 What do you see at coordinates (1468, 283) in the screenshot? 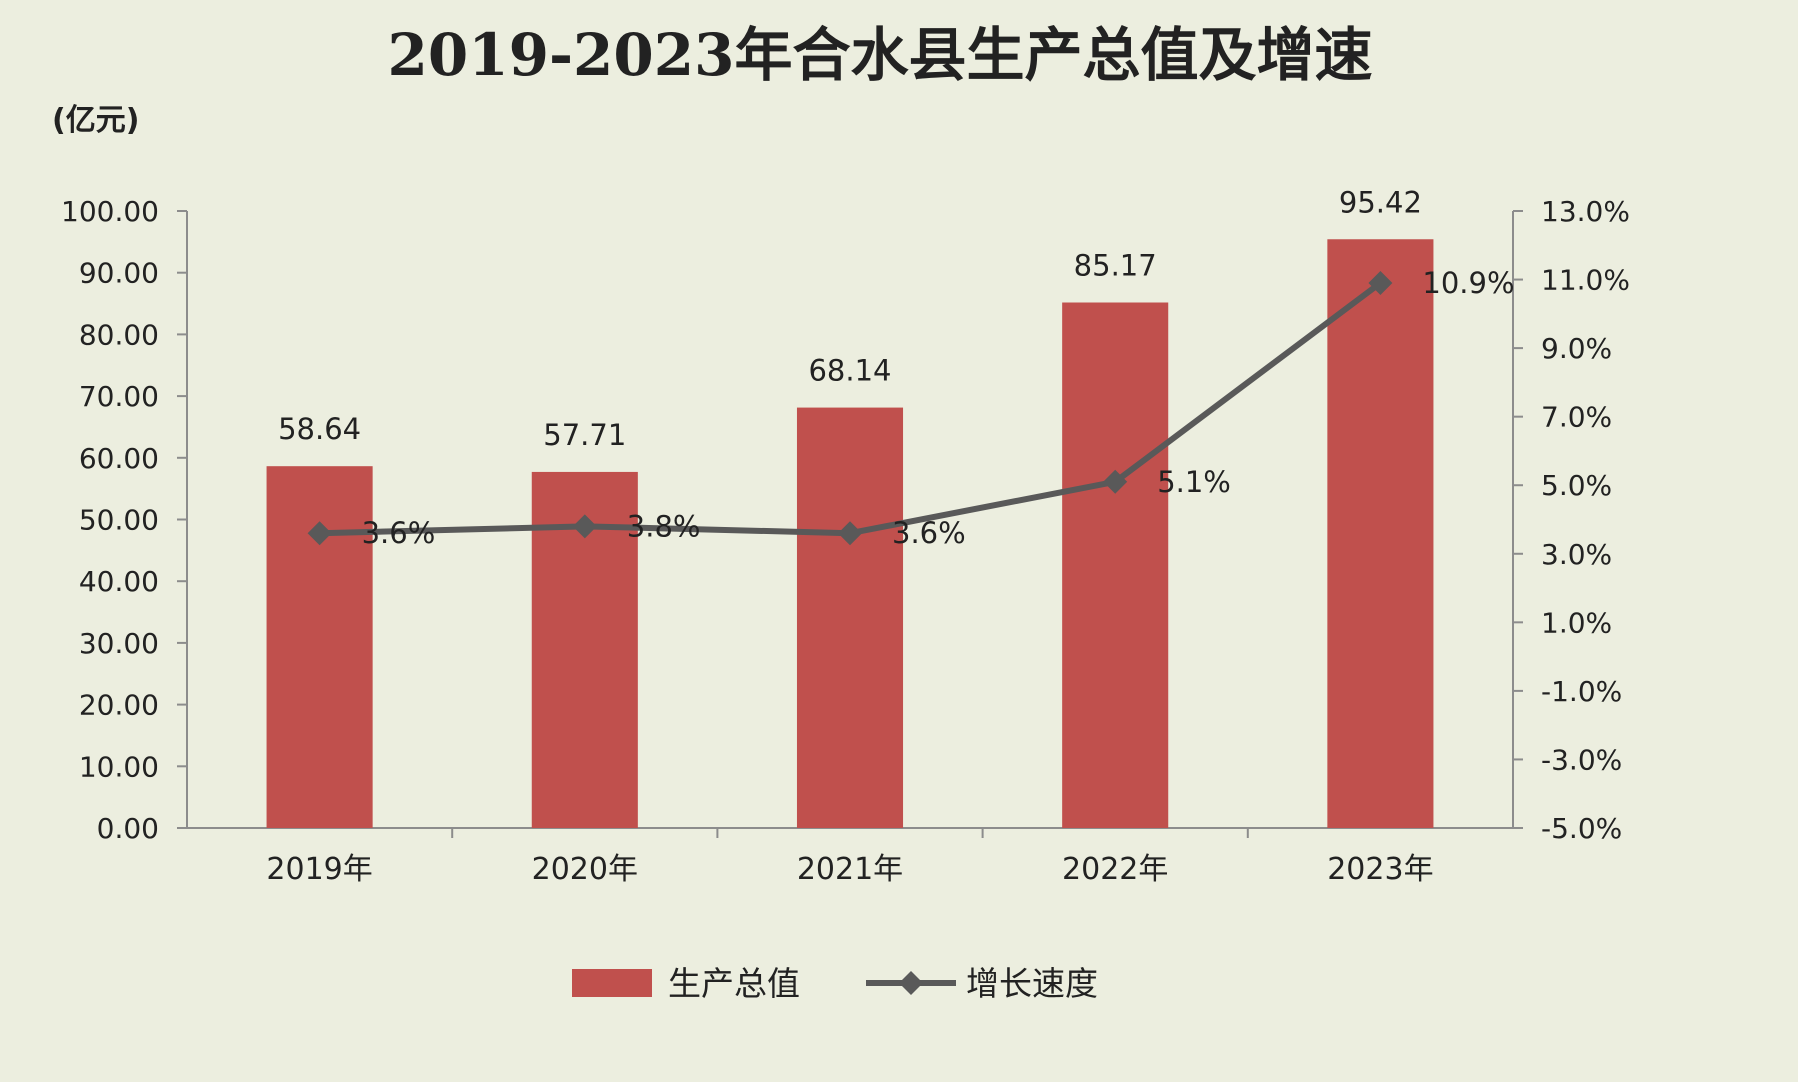
I see `line-data-label: 10.9%` at bounding box center [1468, 283].